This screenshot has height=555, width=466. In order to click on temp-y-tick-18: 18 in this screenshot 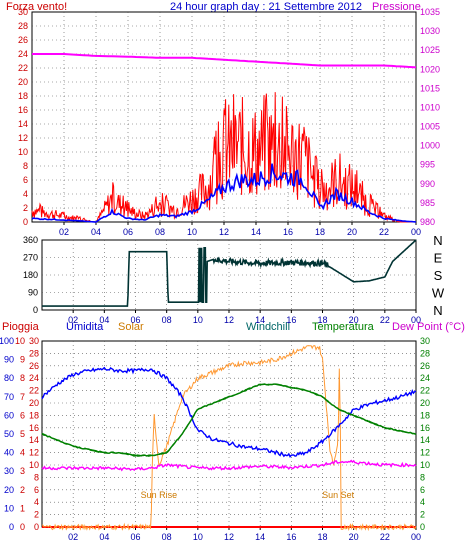, I will do `click(425, 415)`.